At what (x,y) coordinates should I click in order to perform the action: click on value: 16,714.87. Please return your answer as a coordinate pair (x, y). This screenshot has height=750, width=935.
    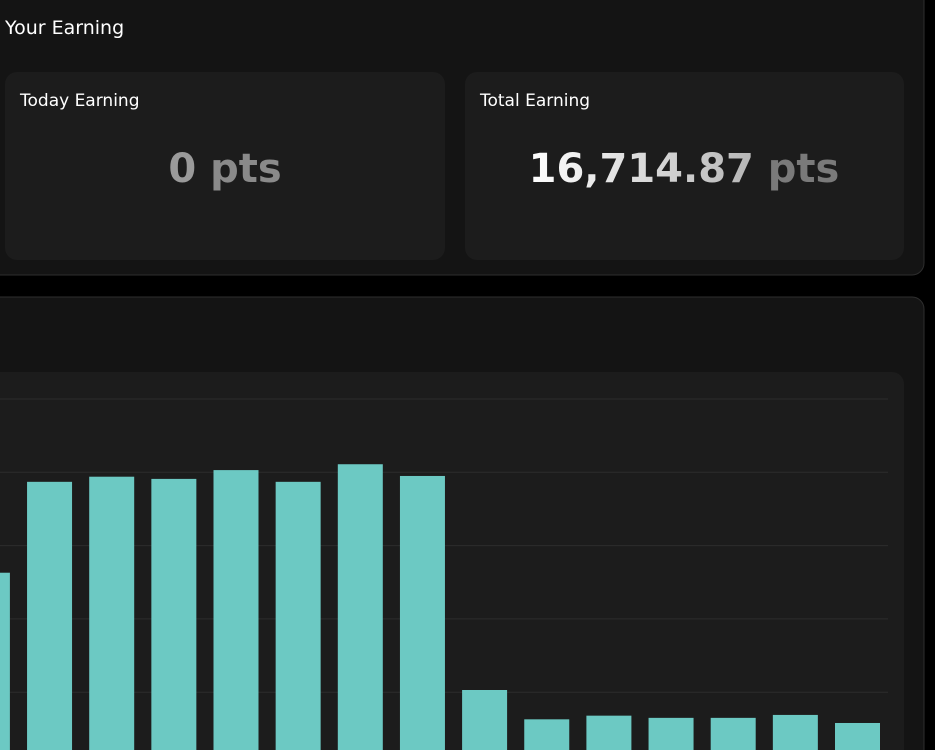
    Looking at the image, I should click on (641, 169).